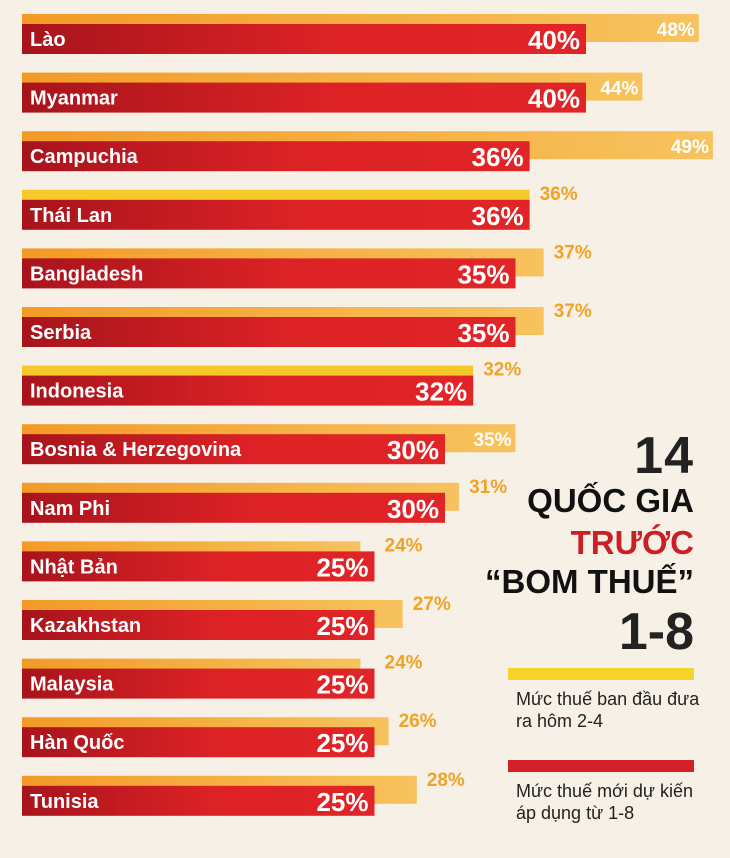 The width and height of the screenshot is (730, 858). I want to click on category-label: Campuchia, so click(84, 157).